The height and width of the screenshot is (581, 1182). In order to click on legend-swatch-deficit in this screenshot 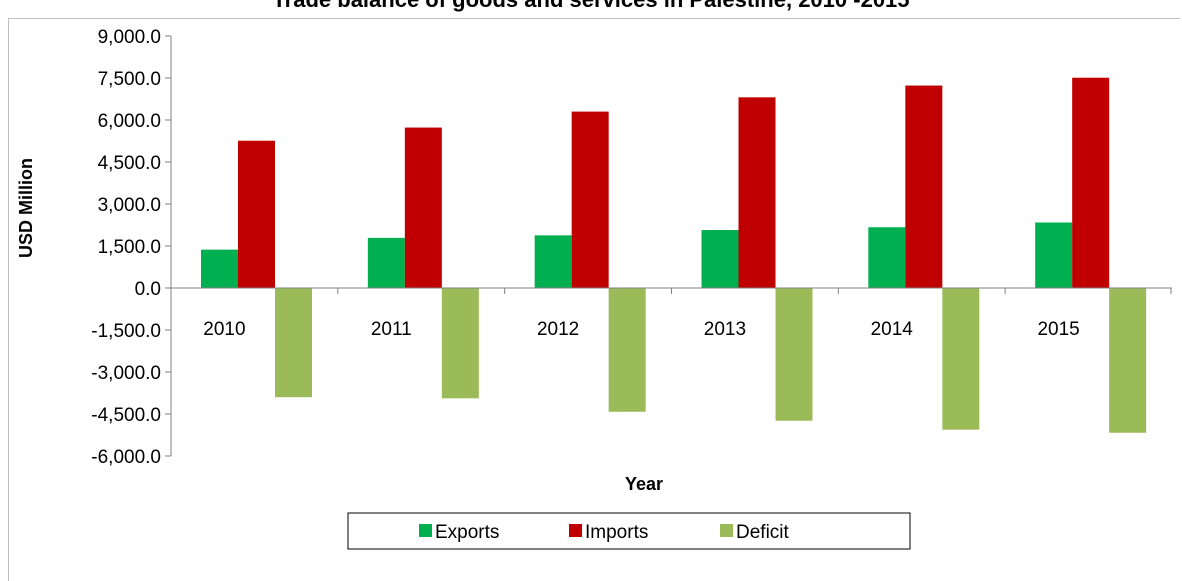, I will do `click(726, 530)`.